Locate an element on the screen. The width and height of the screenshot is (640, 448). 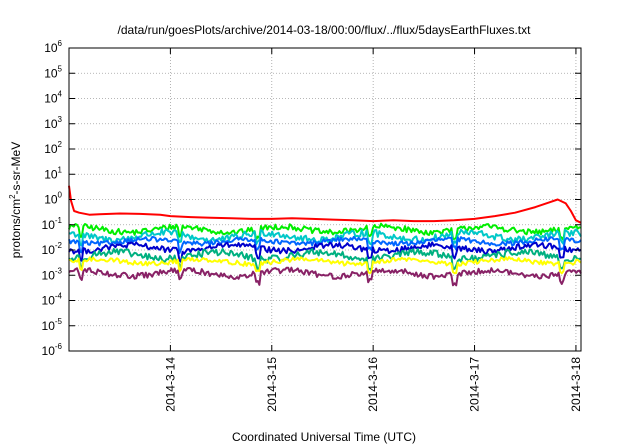
y-tick-label: 10¹ is located at coordinates (53, 173).